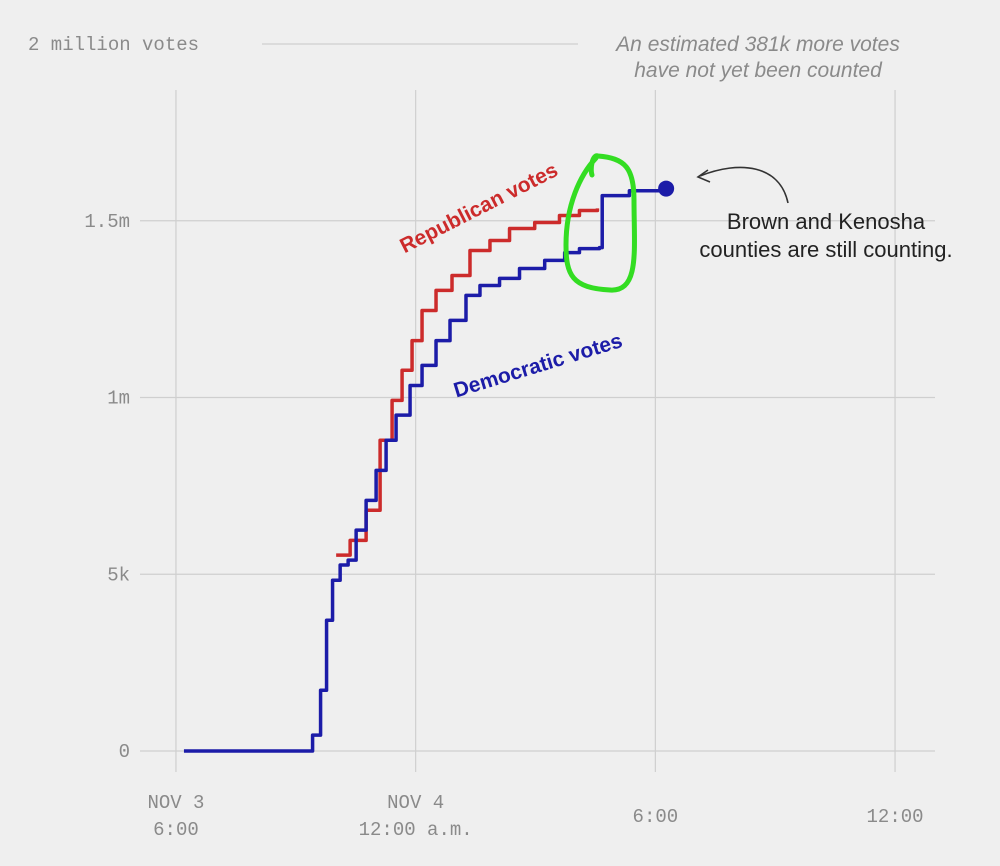  I want to click on callout-arrow, so click(744, 185).